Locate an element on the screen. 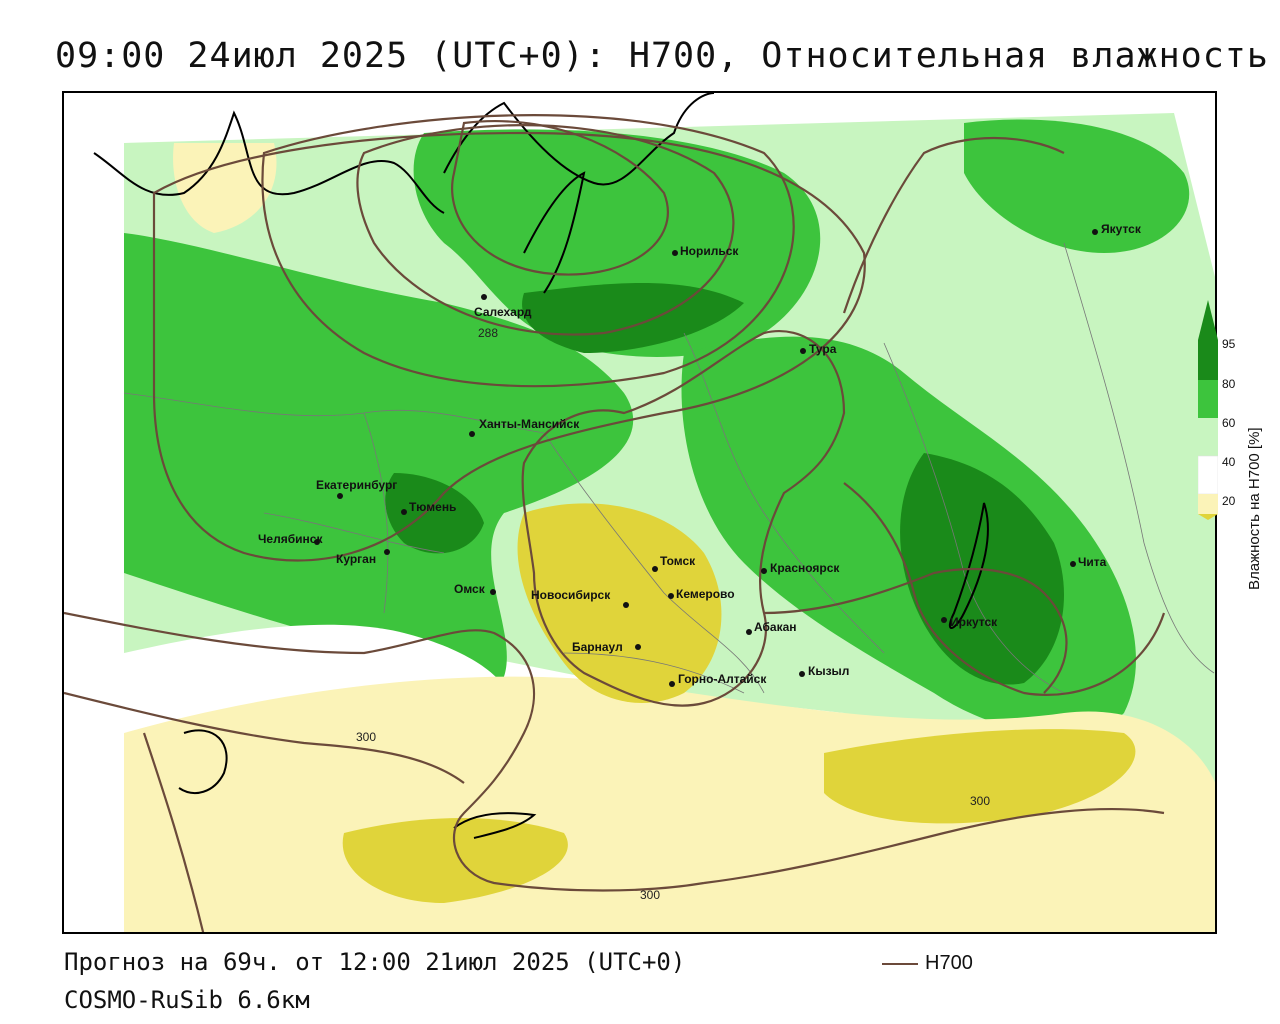  city-label-yakutsk: Якутск is located at coordinates (1121, 229).